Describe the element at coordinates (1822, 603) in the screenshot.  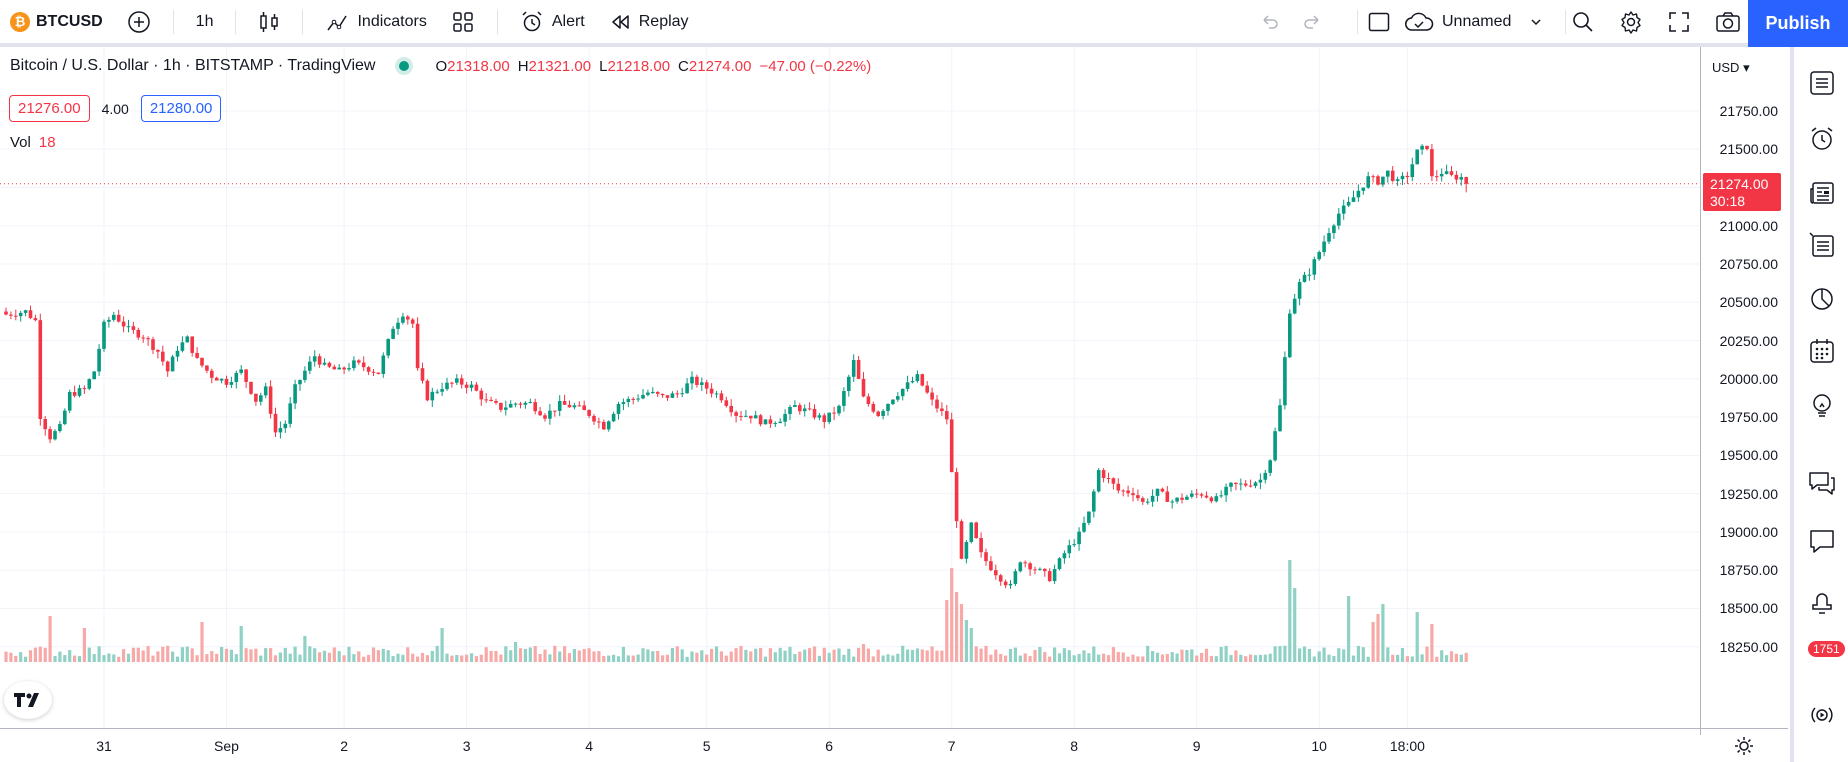
I see `notification-icon` at that location.